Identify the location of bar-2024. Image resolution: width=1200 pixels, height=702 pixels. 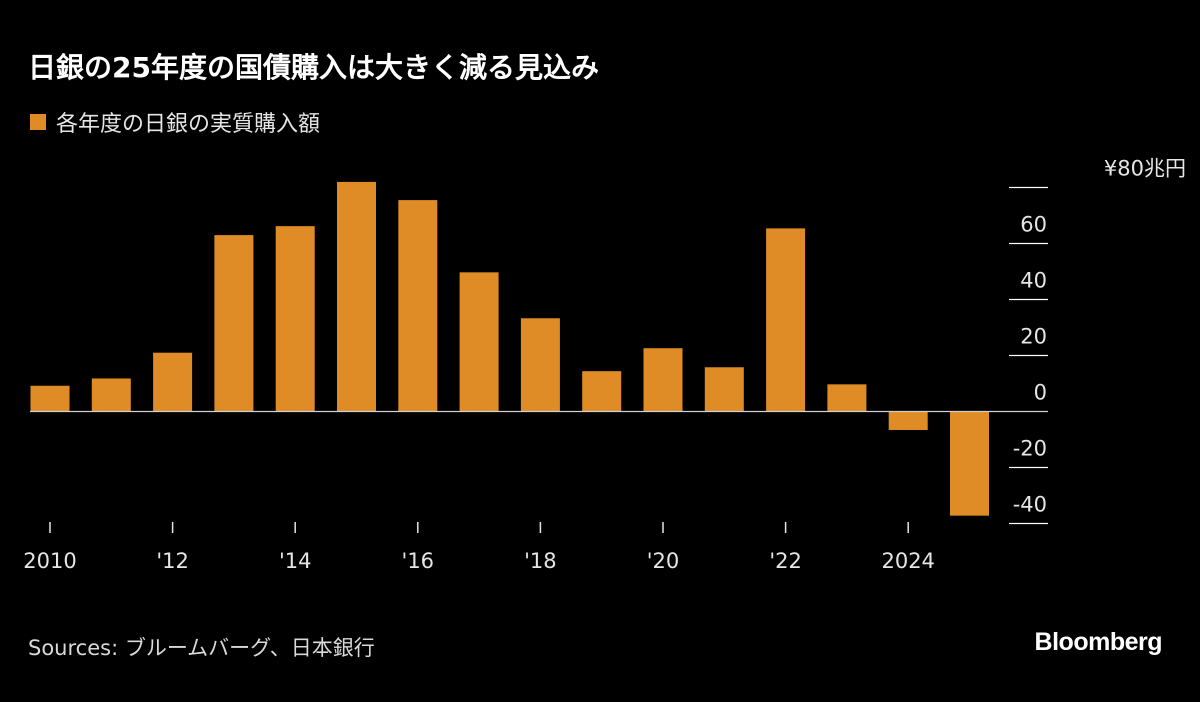
(908, 420).